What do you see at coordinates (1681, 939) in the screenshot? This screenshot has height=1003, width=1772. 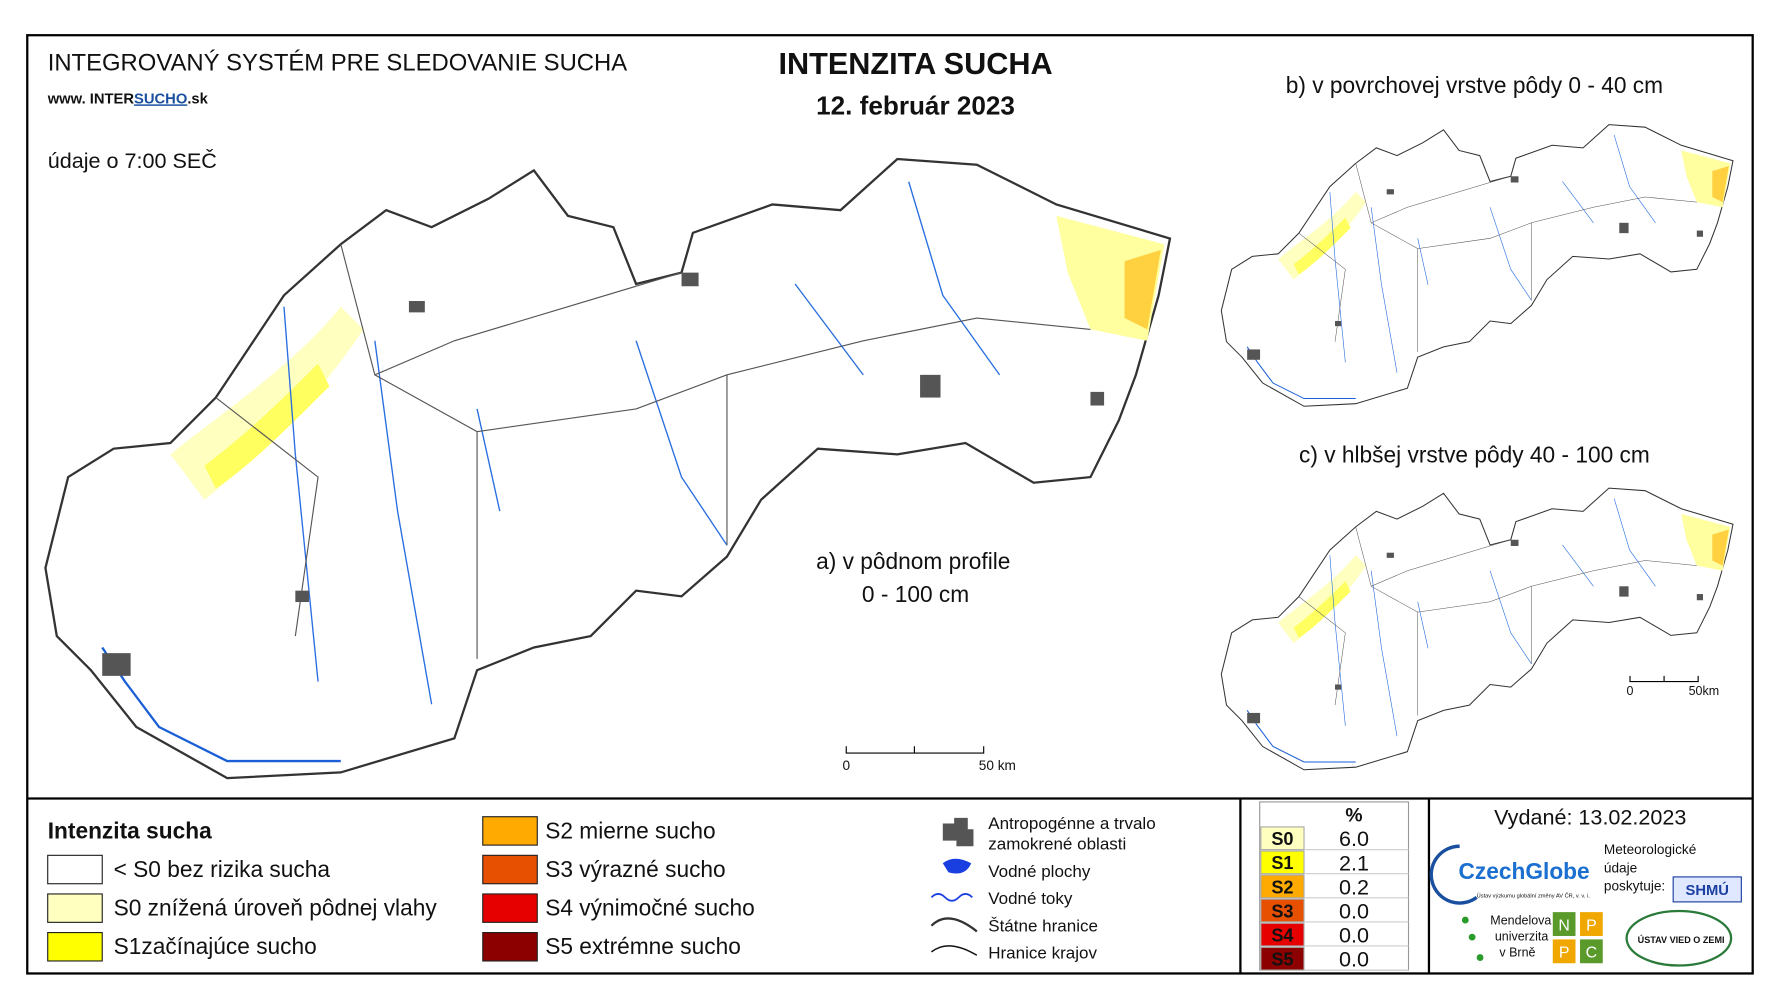 I see `logo-uvz: ÚSTAV VIED O ZEMI` at bounding box center [1681, 939].